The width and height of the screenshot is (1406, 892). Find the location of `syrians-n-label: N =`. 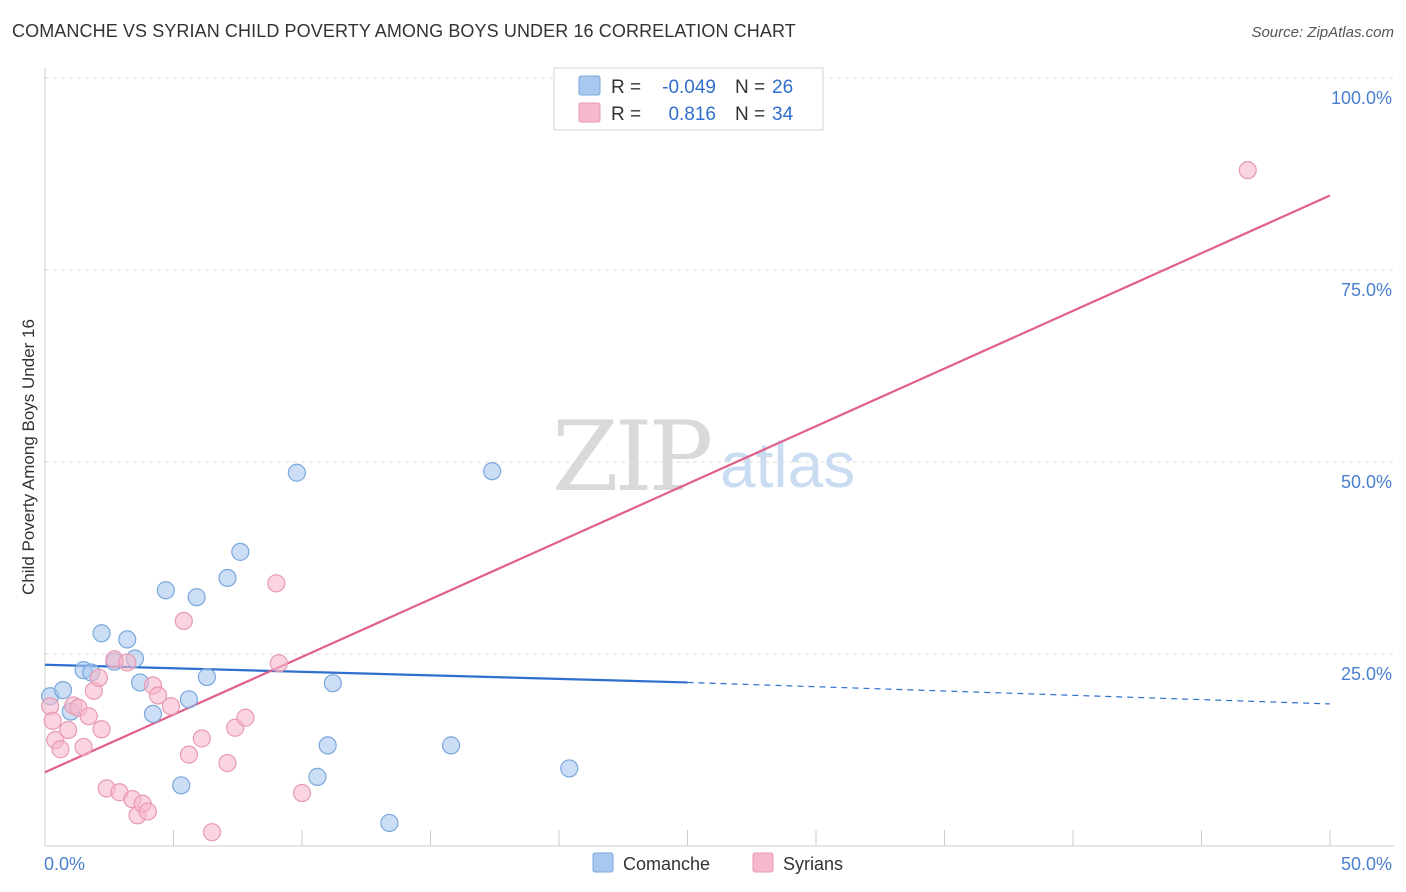

syrians-n-label: N = is located at coordinates (750, 114).